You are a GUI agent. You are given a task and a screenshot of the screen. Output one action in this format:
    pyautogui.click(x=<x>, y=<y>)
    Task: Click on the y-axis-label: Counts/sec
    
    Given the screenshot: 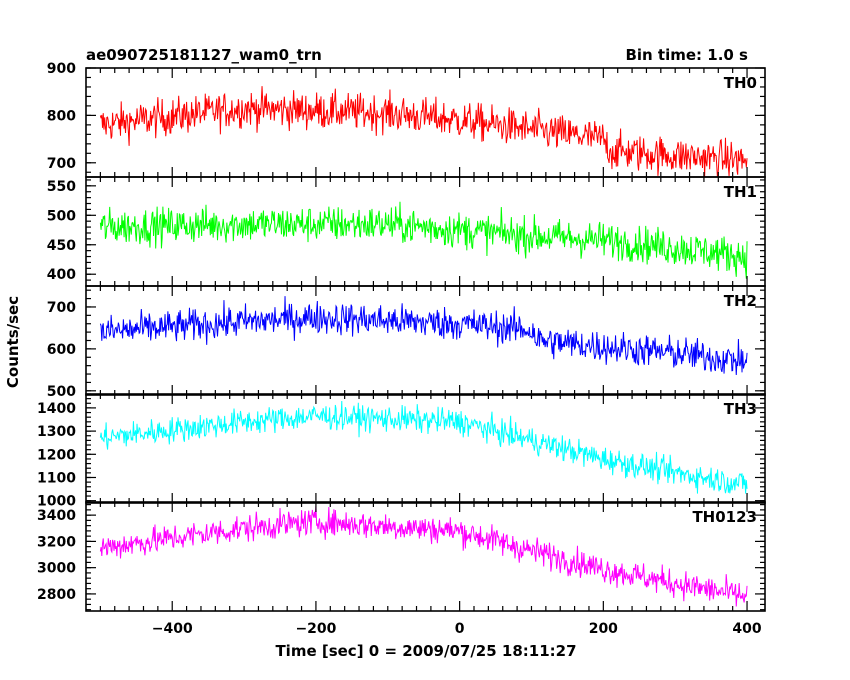 What is the action you would take?
    pyautogui.click(x=13, y=342)
    